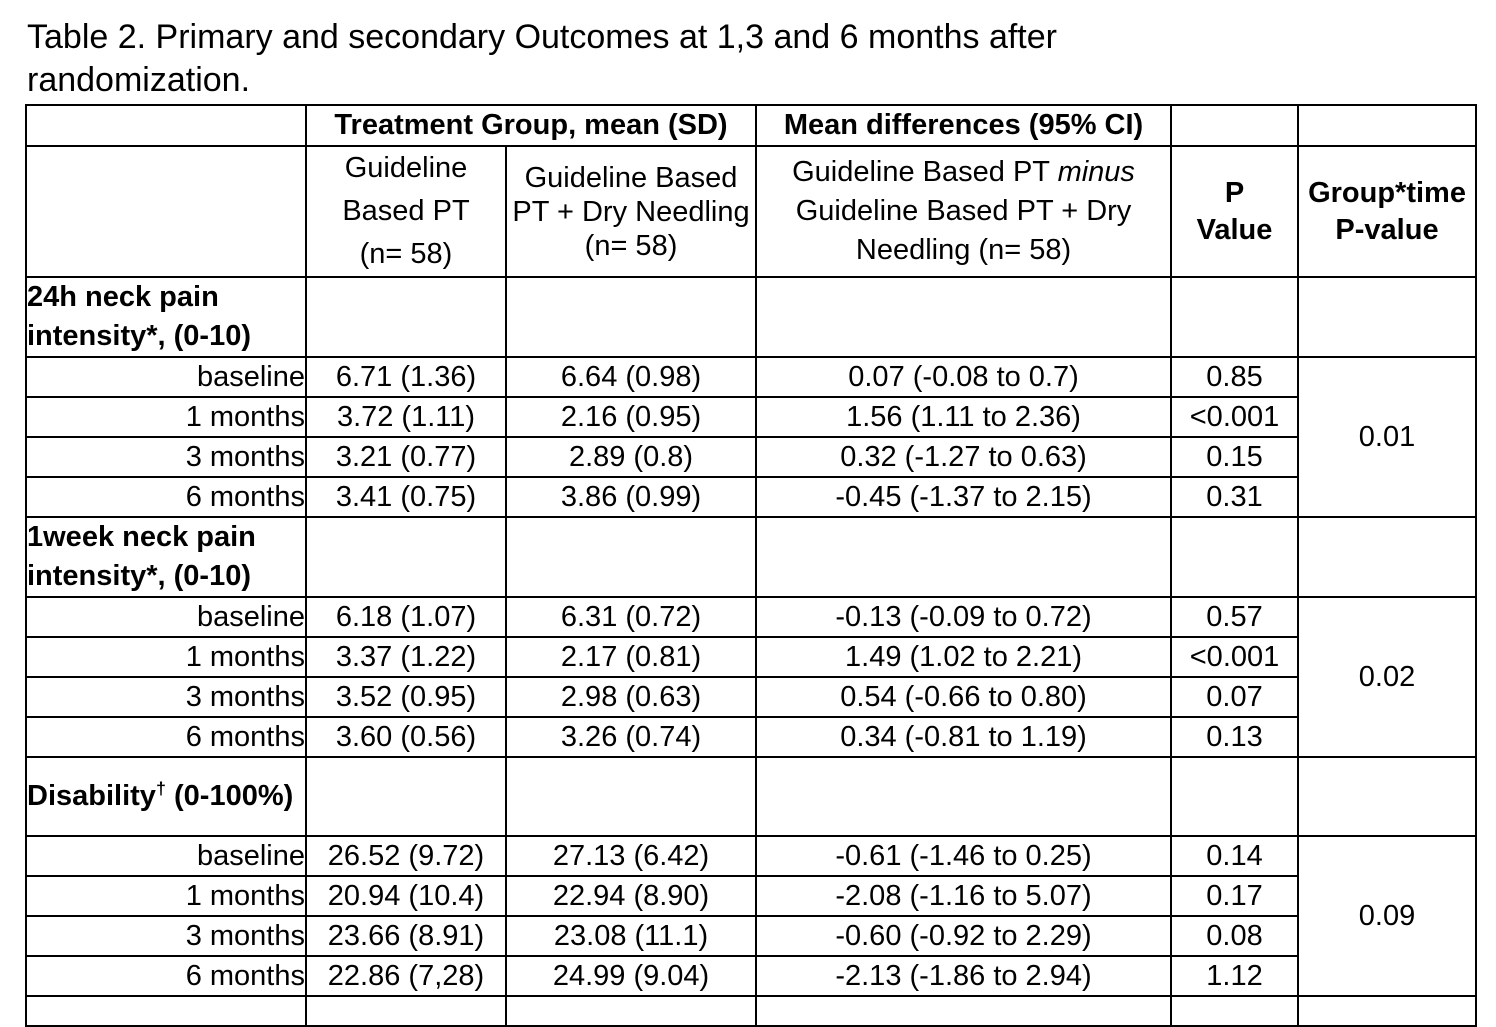 The height and width of the screenshot is (1027, 1496). Describe the element at coordinates (1387, 192) in the screenshot. I see `header-line: Group*time` at that location.